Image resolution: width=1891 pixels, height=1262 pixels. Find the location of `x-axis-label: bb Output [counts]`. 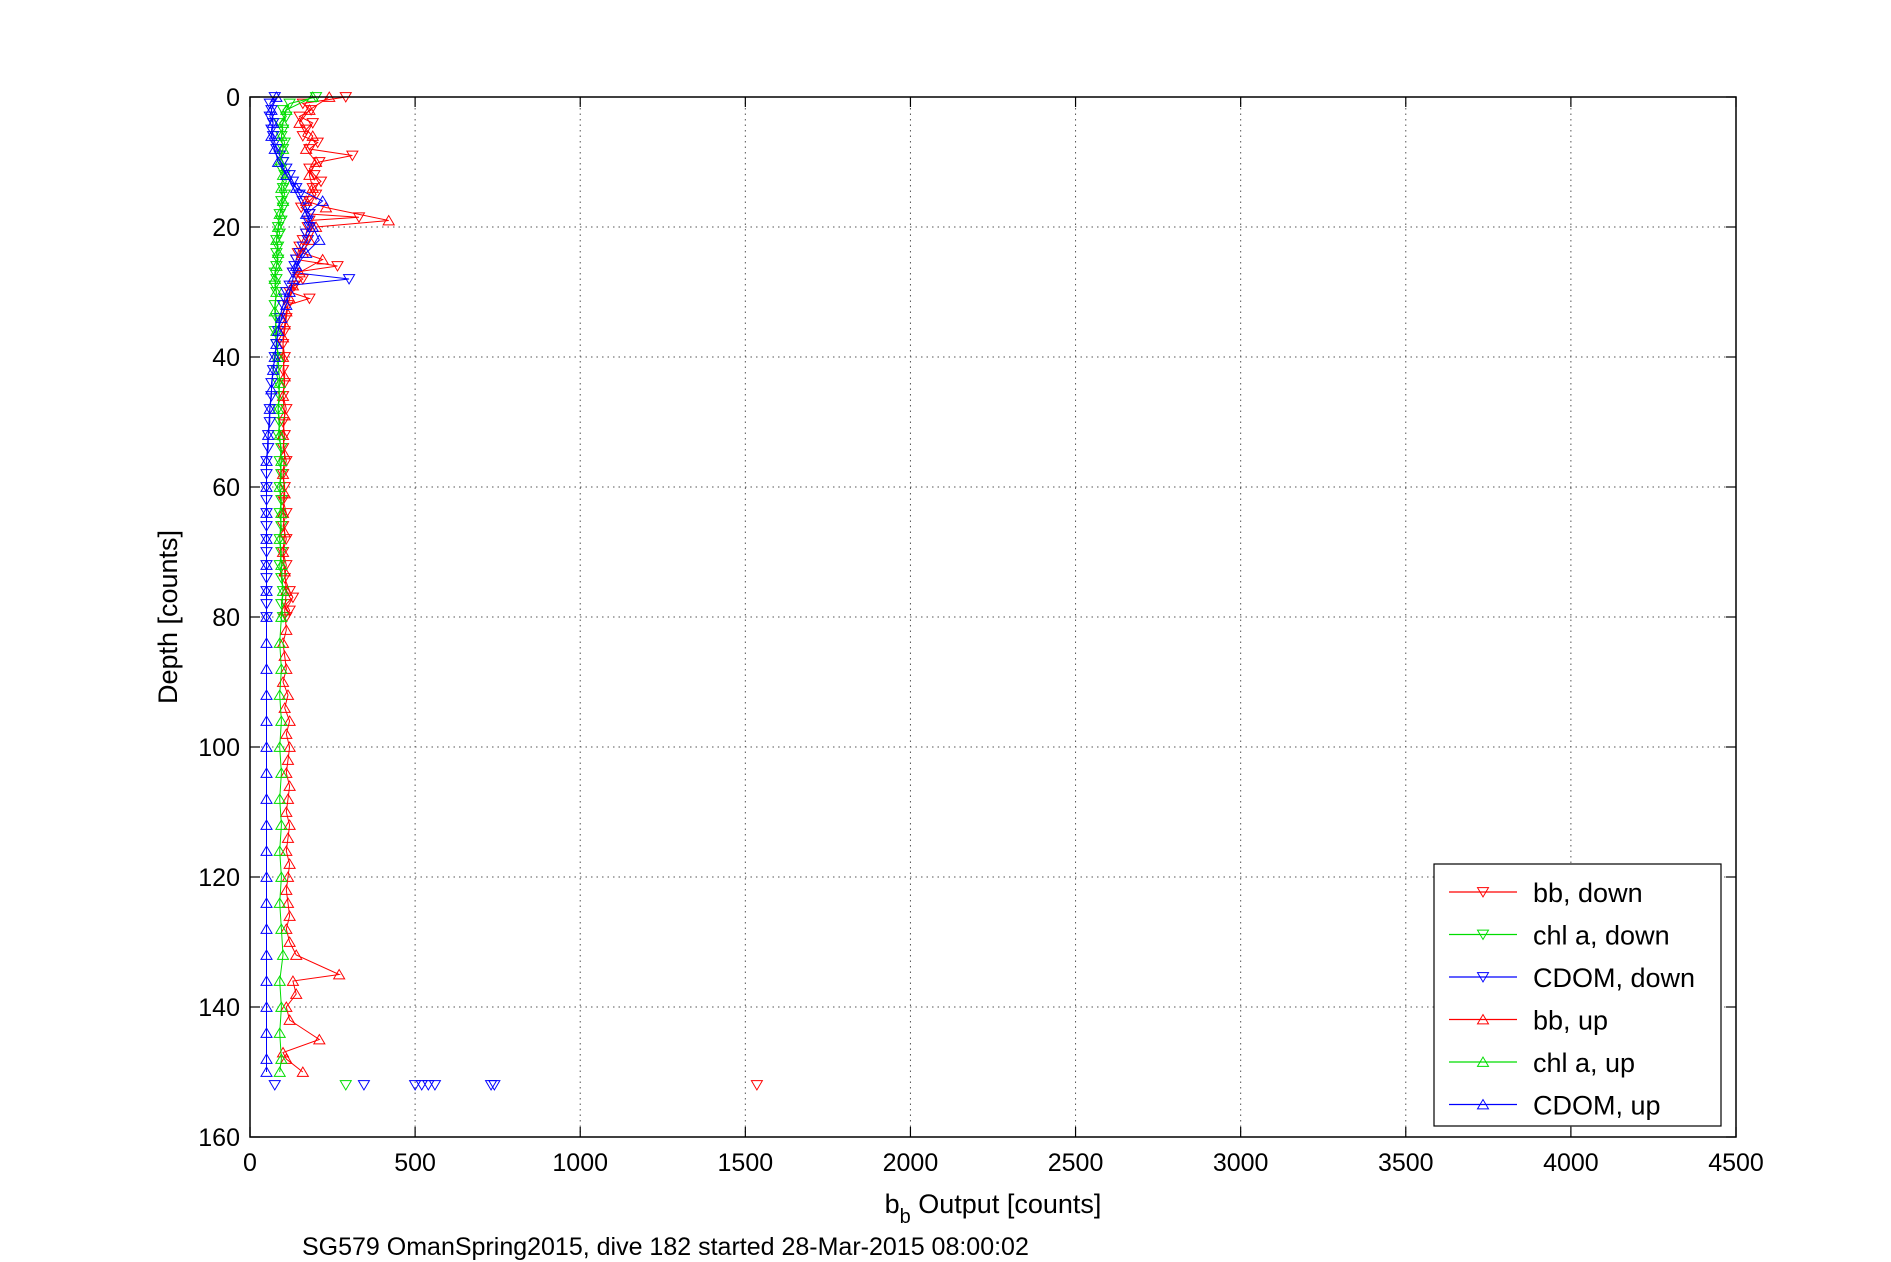

x-axis-label: bb Output [counts] is located at coordinates (993, 1208).